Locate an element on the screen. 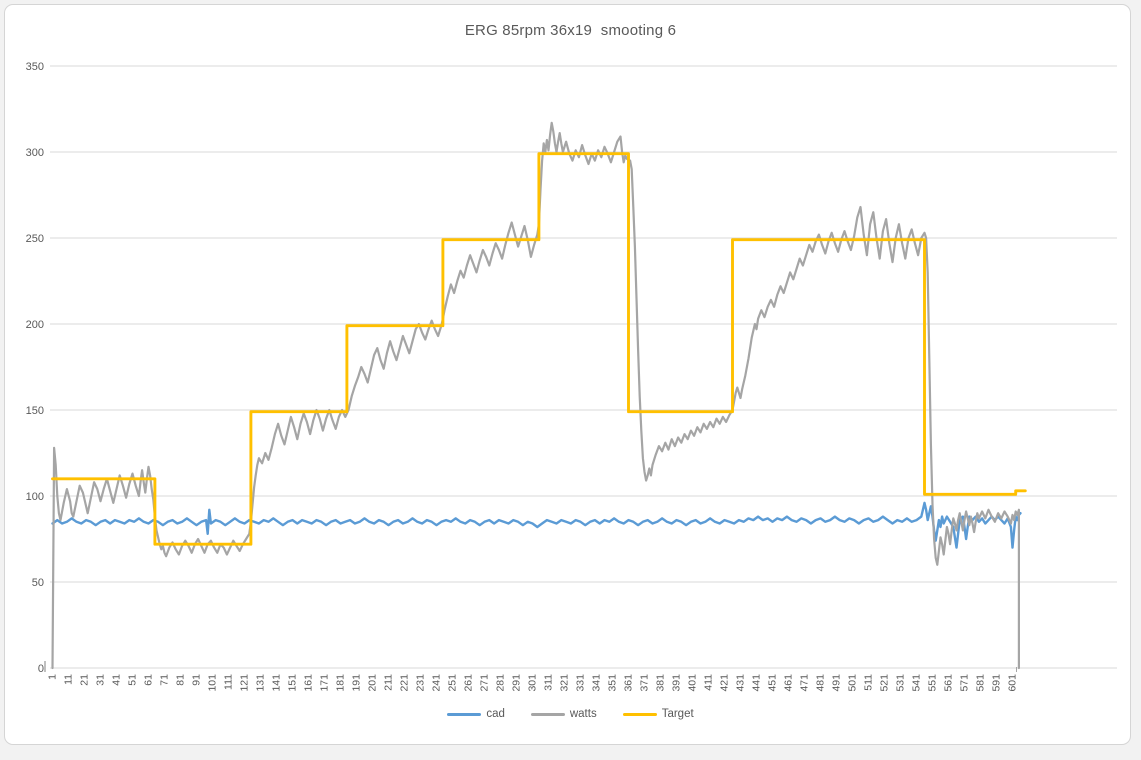 The width and height of the screenshot is (1141, 760). legend-label-cad: cad is located at coordinates (495, 714).